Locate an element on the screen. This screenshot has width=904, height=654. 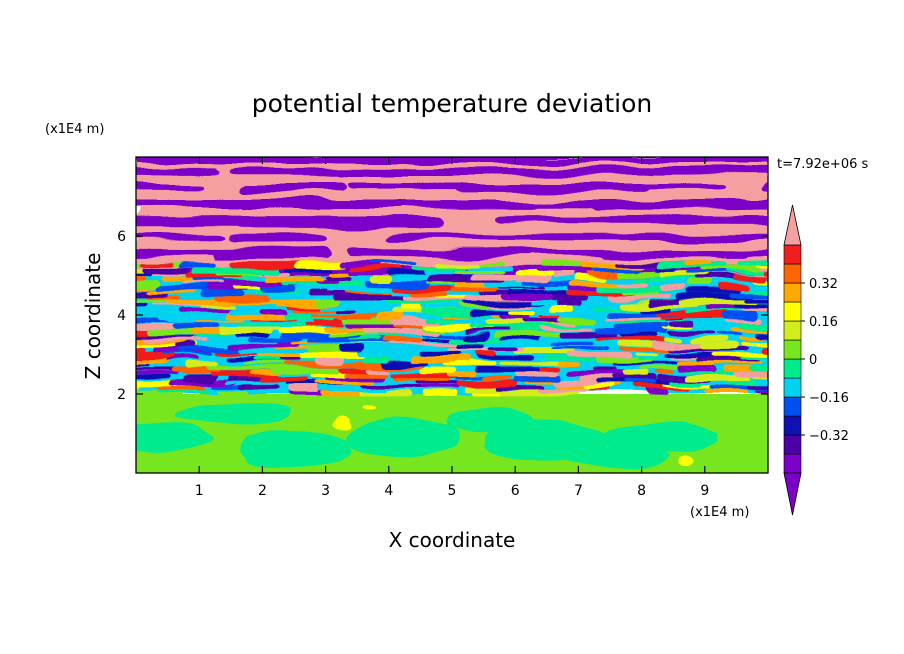
x-tick-label: 5 is located at coordinates (452, 491).